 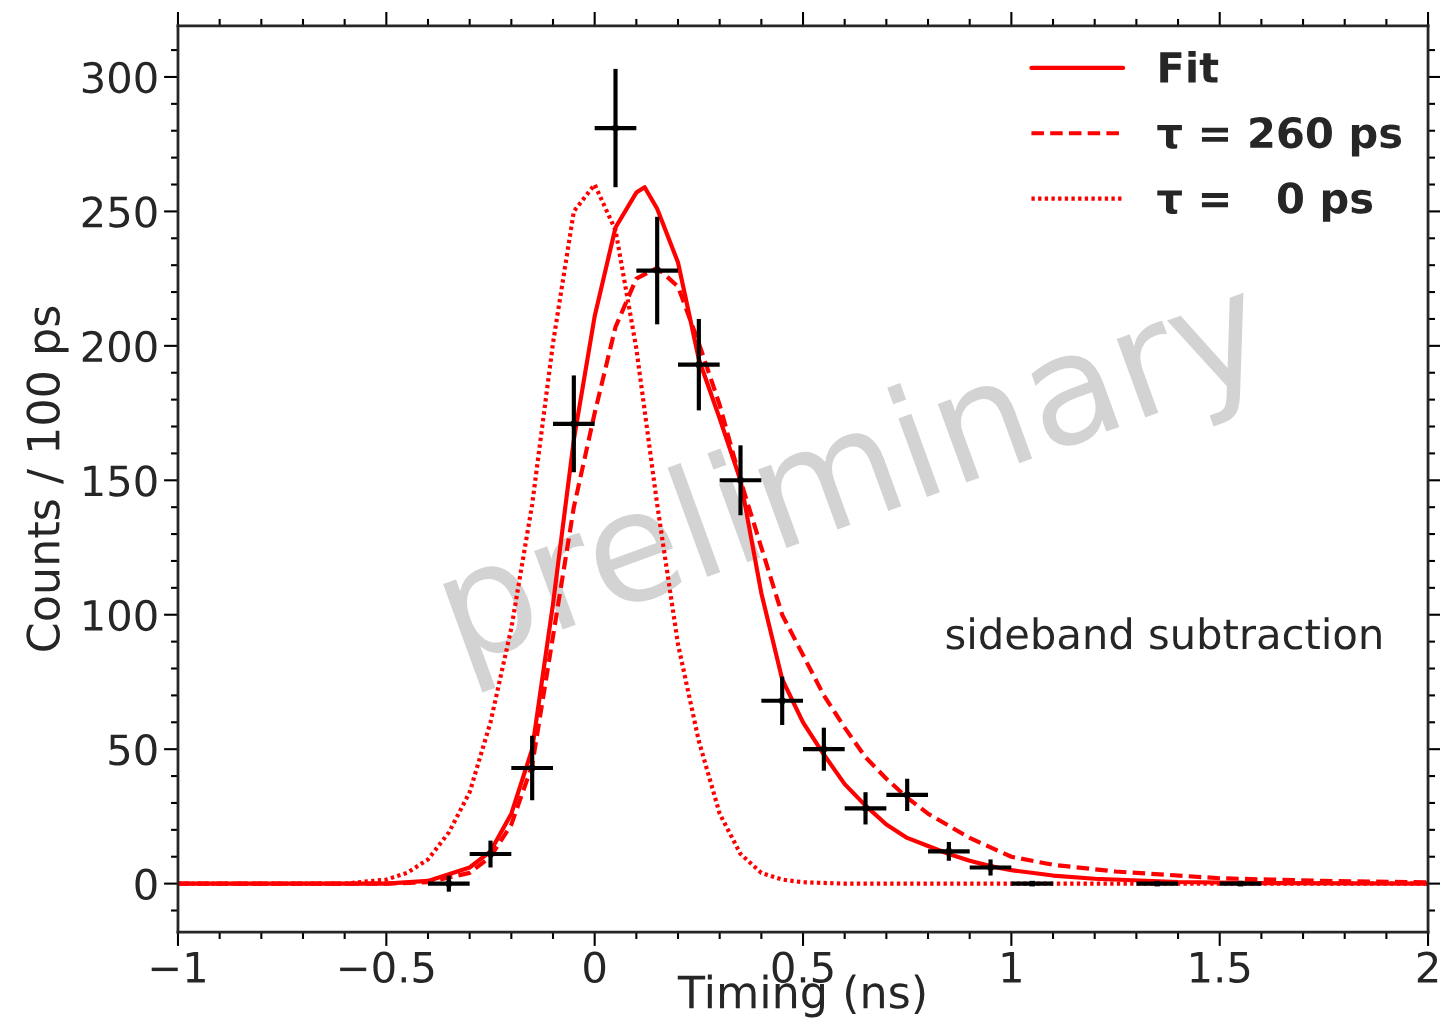 What do you see at coordinates (1011, 967) in the screenshot?
I see `x-tick-label: 1` at bounding box center [1011, 967].